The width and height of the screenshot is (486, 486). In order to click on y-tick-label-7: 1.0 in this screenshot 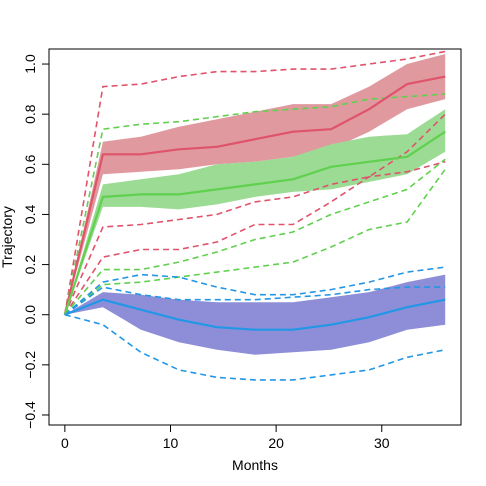, I will do `click(30, 64)`.